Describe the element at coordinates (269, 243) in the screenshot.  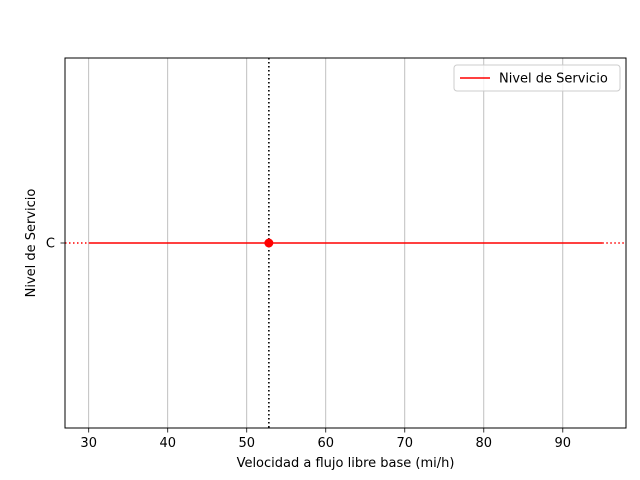
I see `marker-point` at that location.